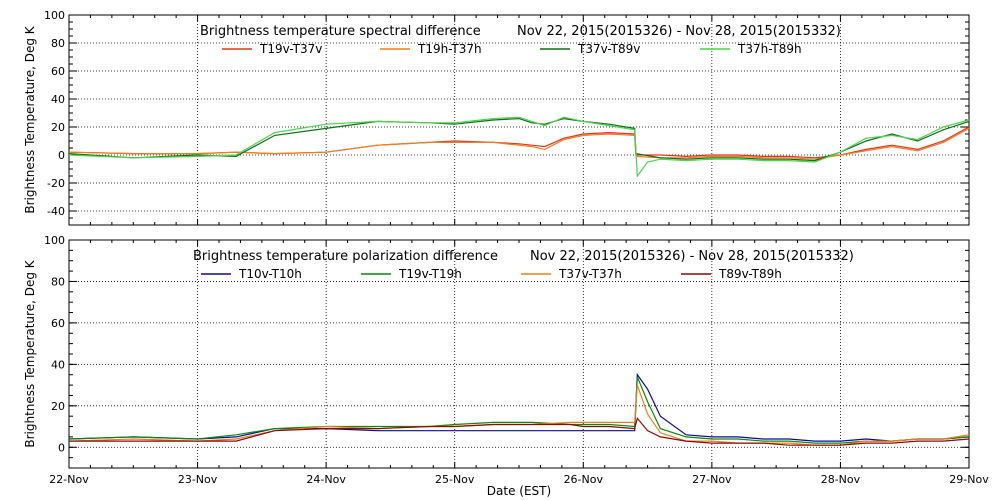  Describe the element at coordinates (584, 479) in the screenshot. I see `x-tick-label: 26-Nov` at that location.